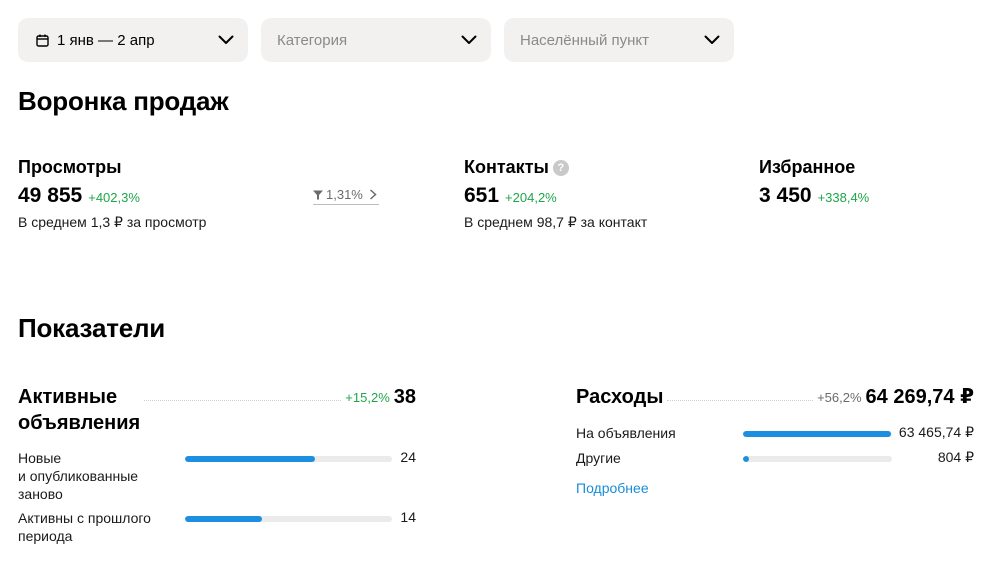  Describe the element at coordinates (78, 476) in the screenshot. I see `row-label: Новые и опубликованные заново` at that location.